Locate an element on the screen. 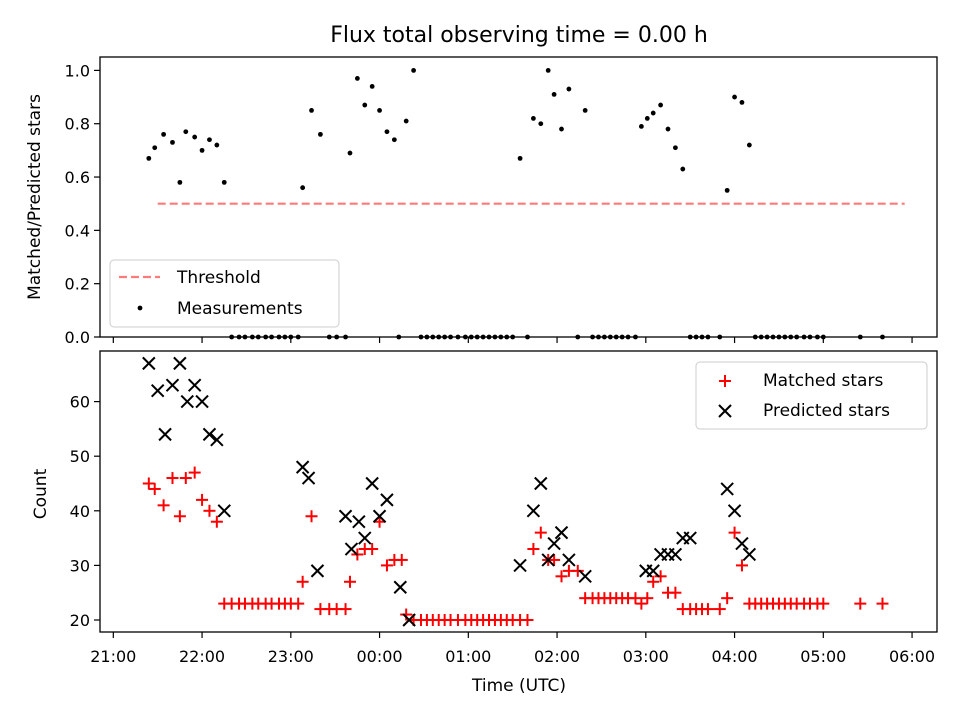  measurements-legend-label: Measurements is located at coordinates (240, 309).